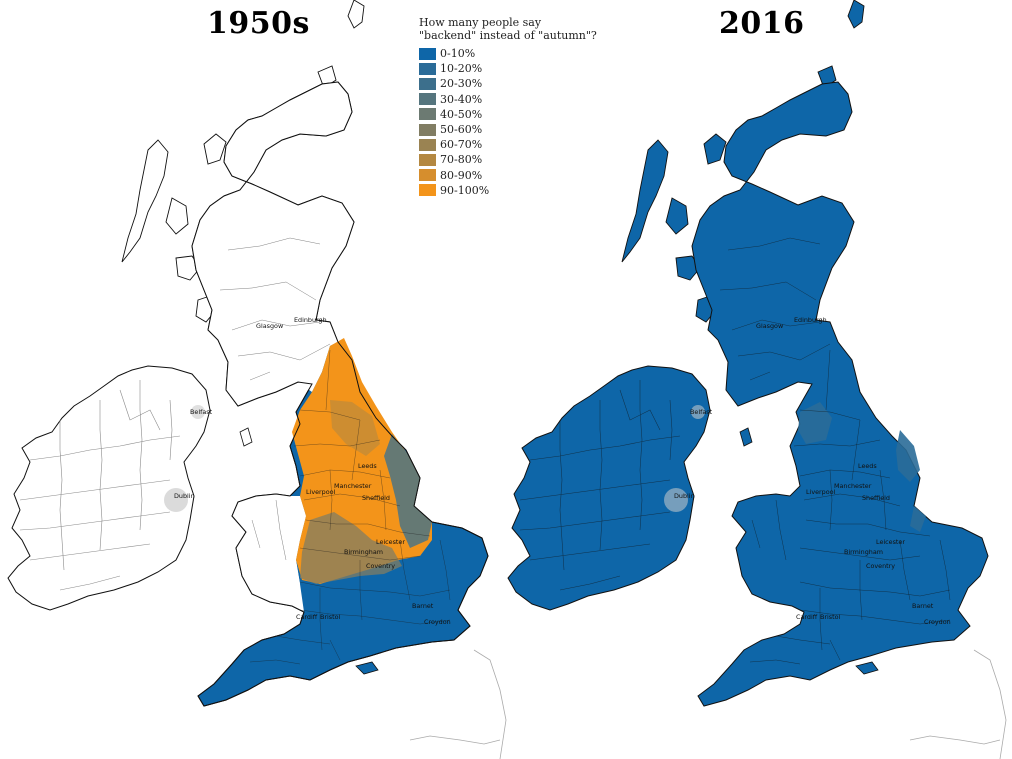  What do you see at coordinates (461, 69) in the screenshot?
I see `legend-label: 10-20%` at bounding box center [461, 69].